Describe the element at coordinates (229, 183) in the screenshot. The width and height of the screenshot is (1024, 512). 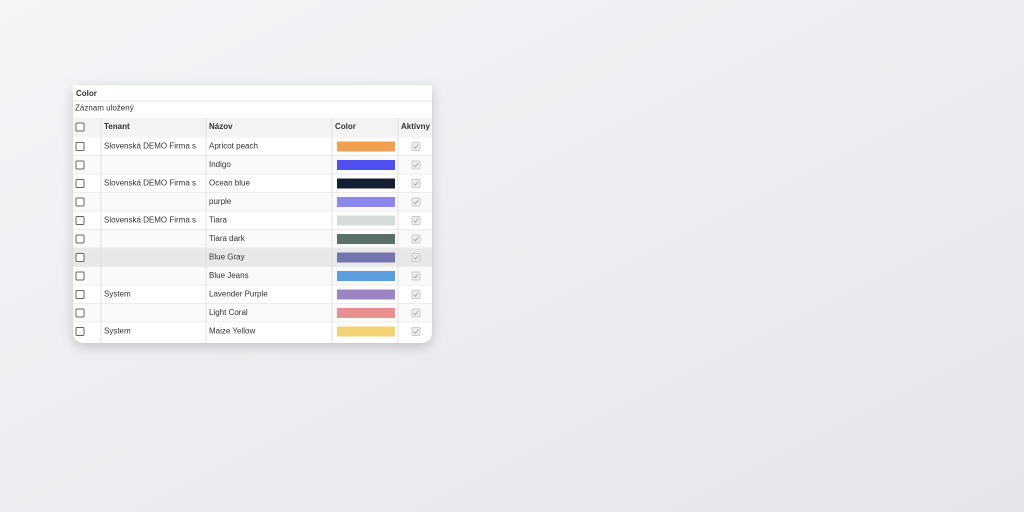
I see `name-cell: Ocean blue` at that location.